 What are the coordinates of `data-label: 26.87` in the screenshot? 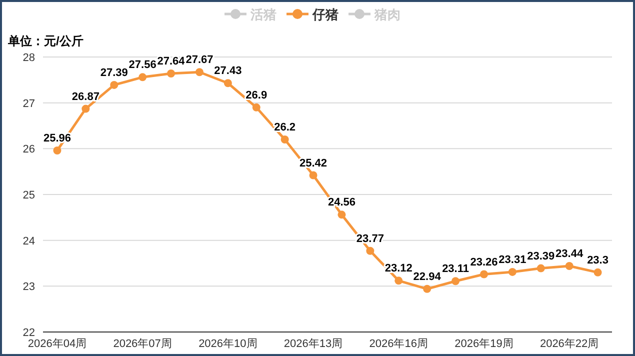 It's located at (86, 96).